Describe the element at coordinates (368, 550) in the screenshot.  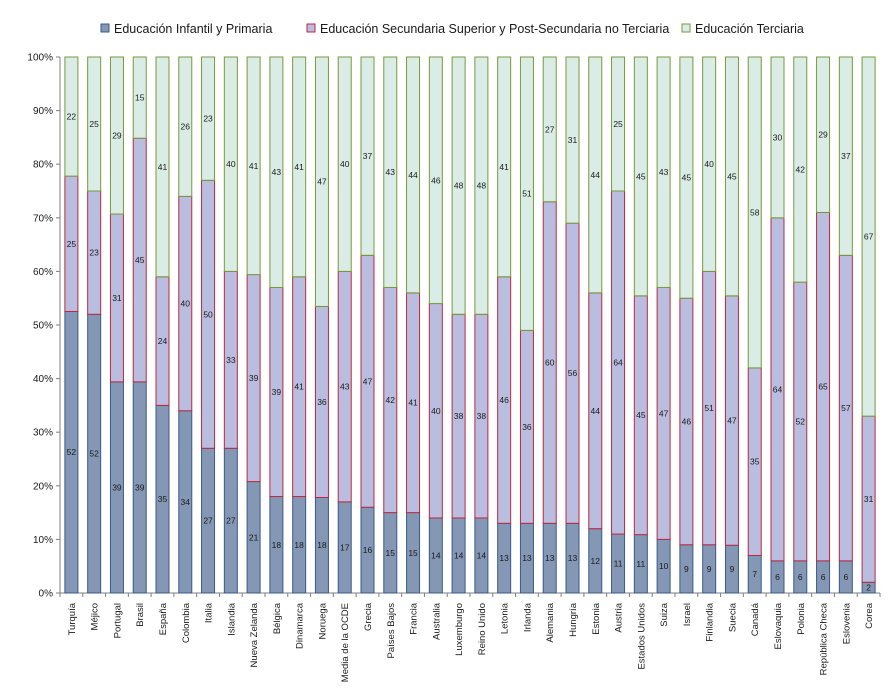
I see `data-label: 16` at that location.